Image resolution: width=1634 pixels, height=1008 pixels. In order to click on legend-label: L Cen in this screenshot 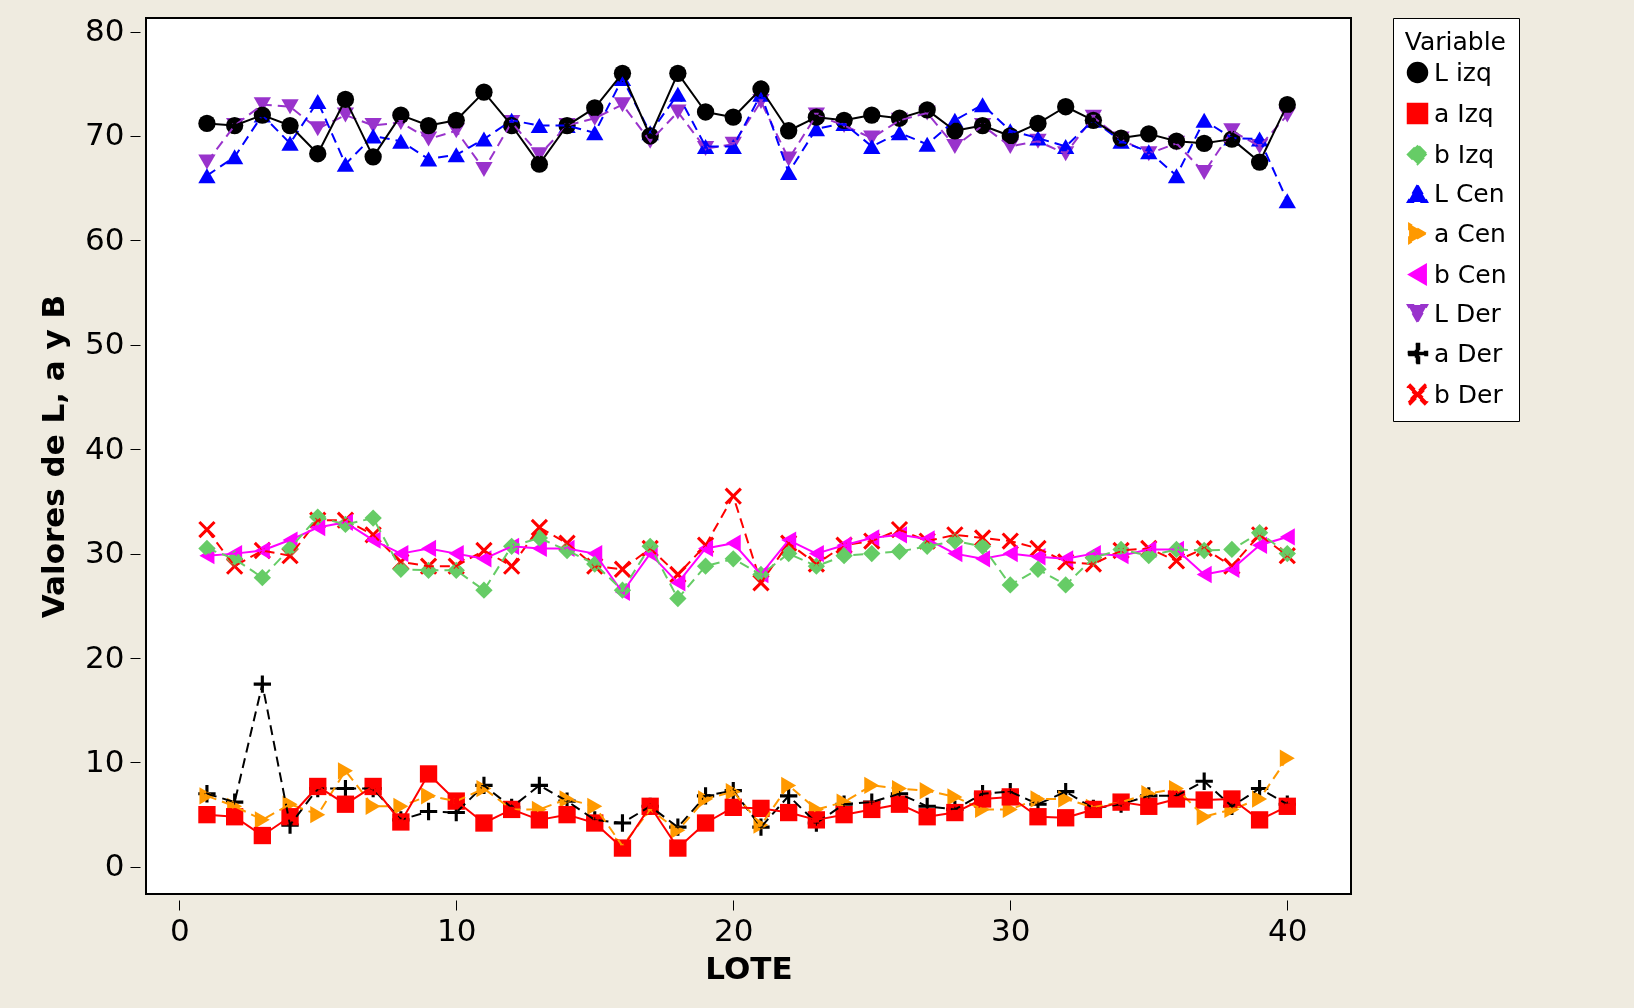, I will do `click(1469, 193)`.